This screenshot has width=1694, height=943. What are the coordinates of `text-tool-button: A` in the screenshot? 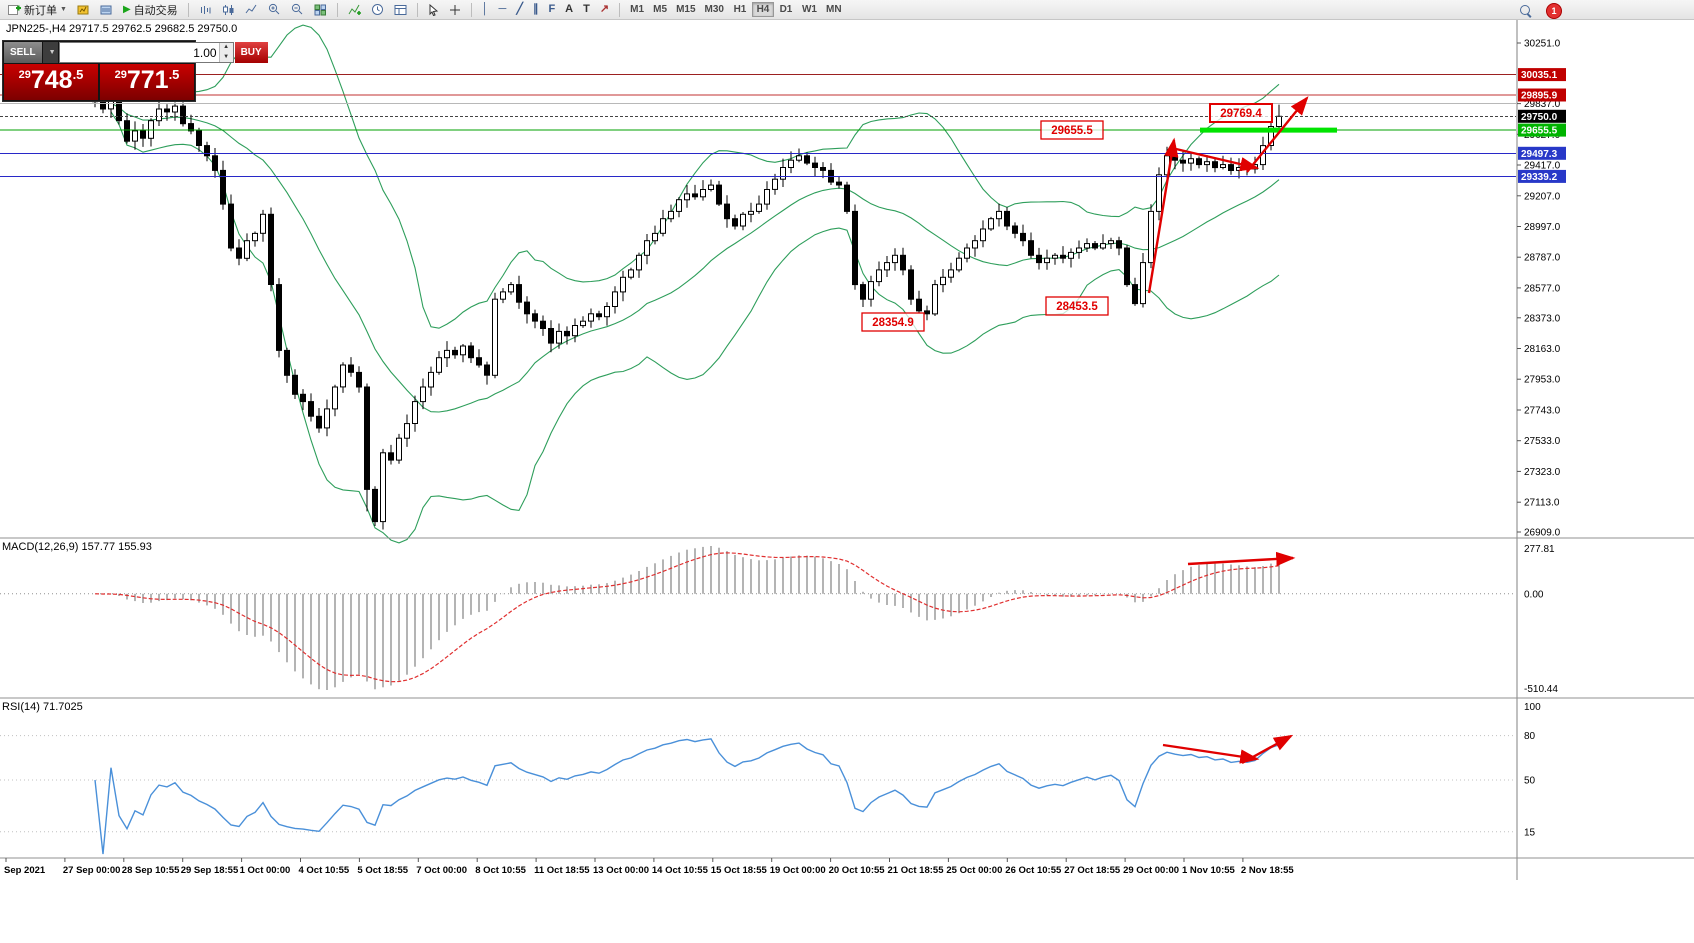 It's located at (569, 9).